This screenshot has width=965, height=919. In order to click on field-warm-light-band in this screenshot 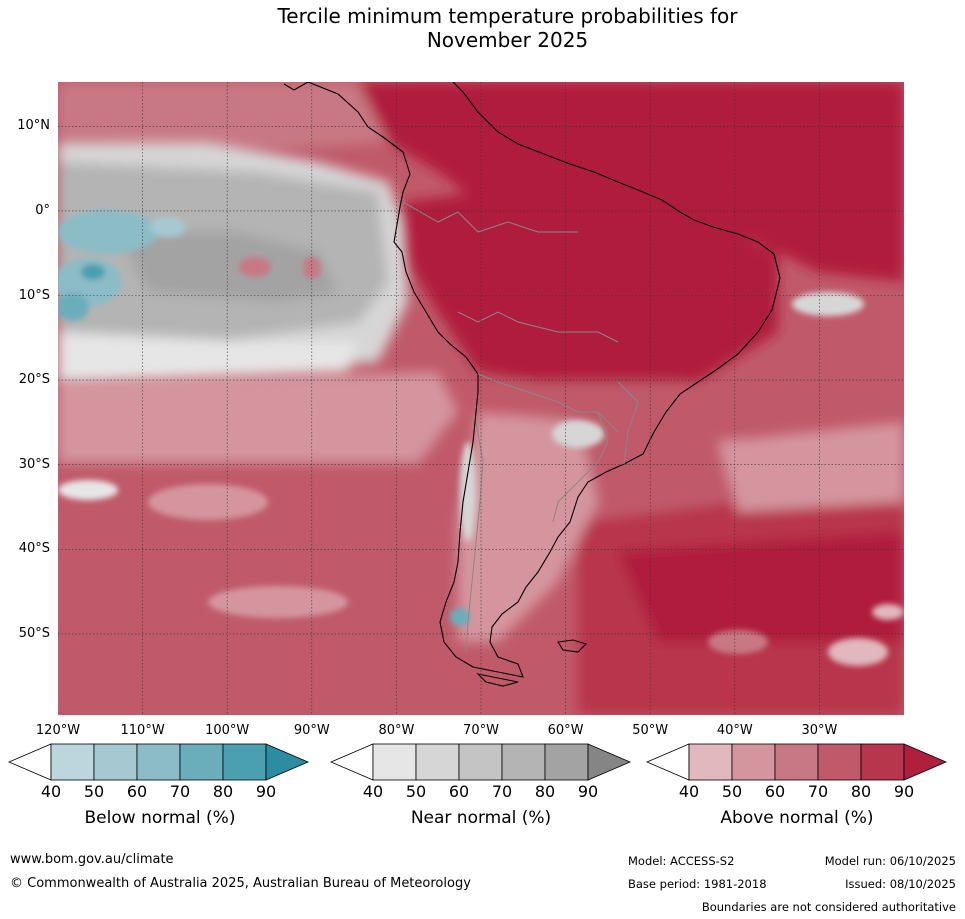, I will do `click(811, 467)`.